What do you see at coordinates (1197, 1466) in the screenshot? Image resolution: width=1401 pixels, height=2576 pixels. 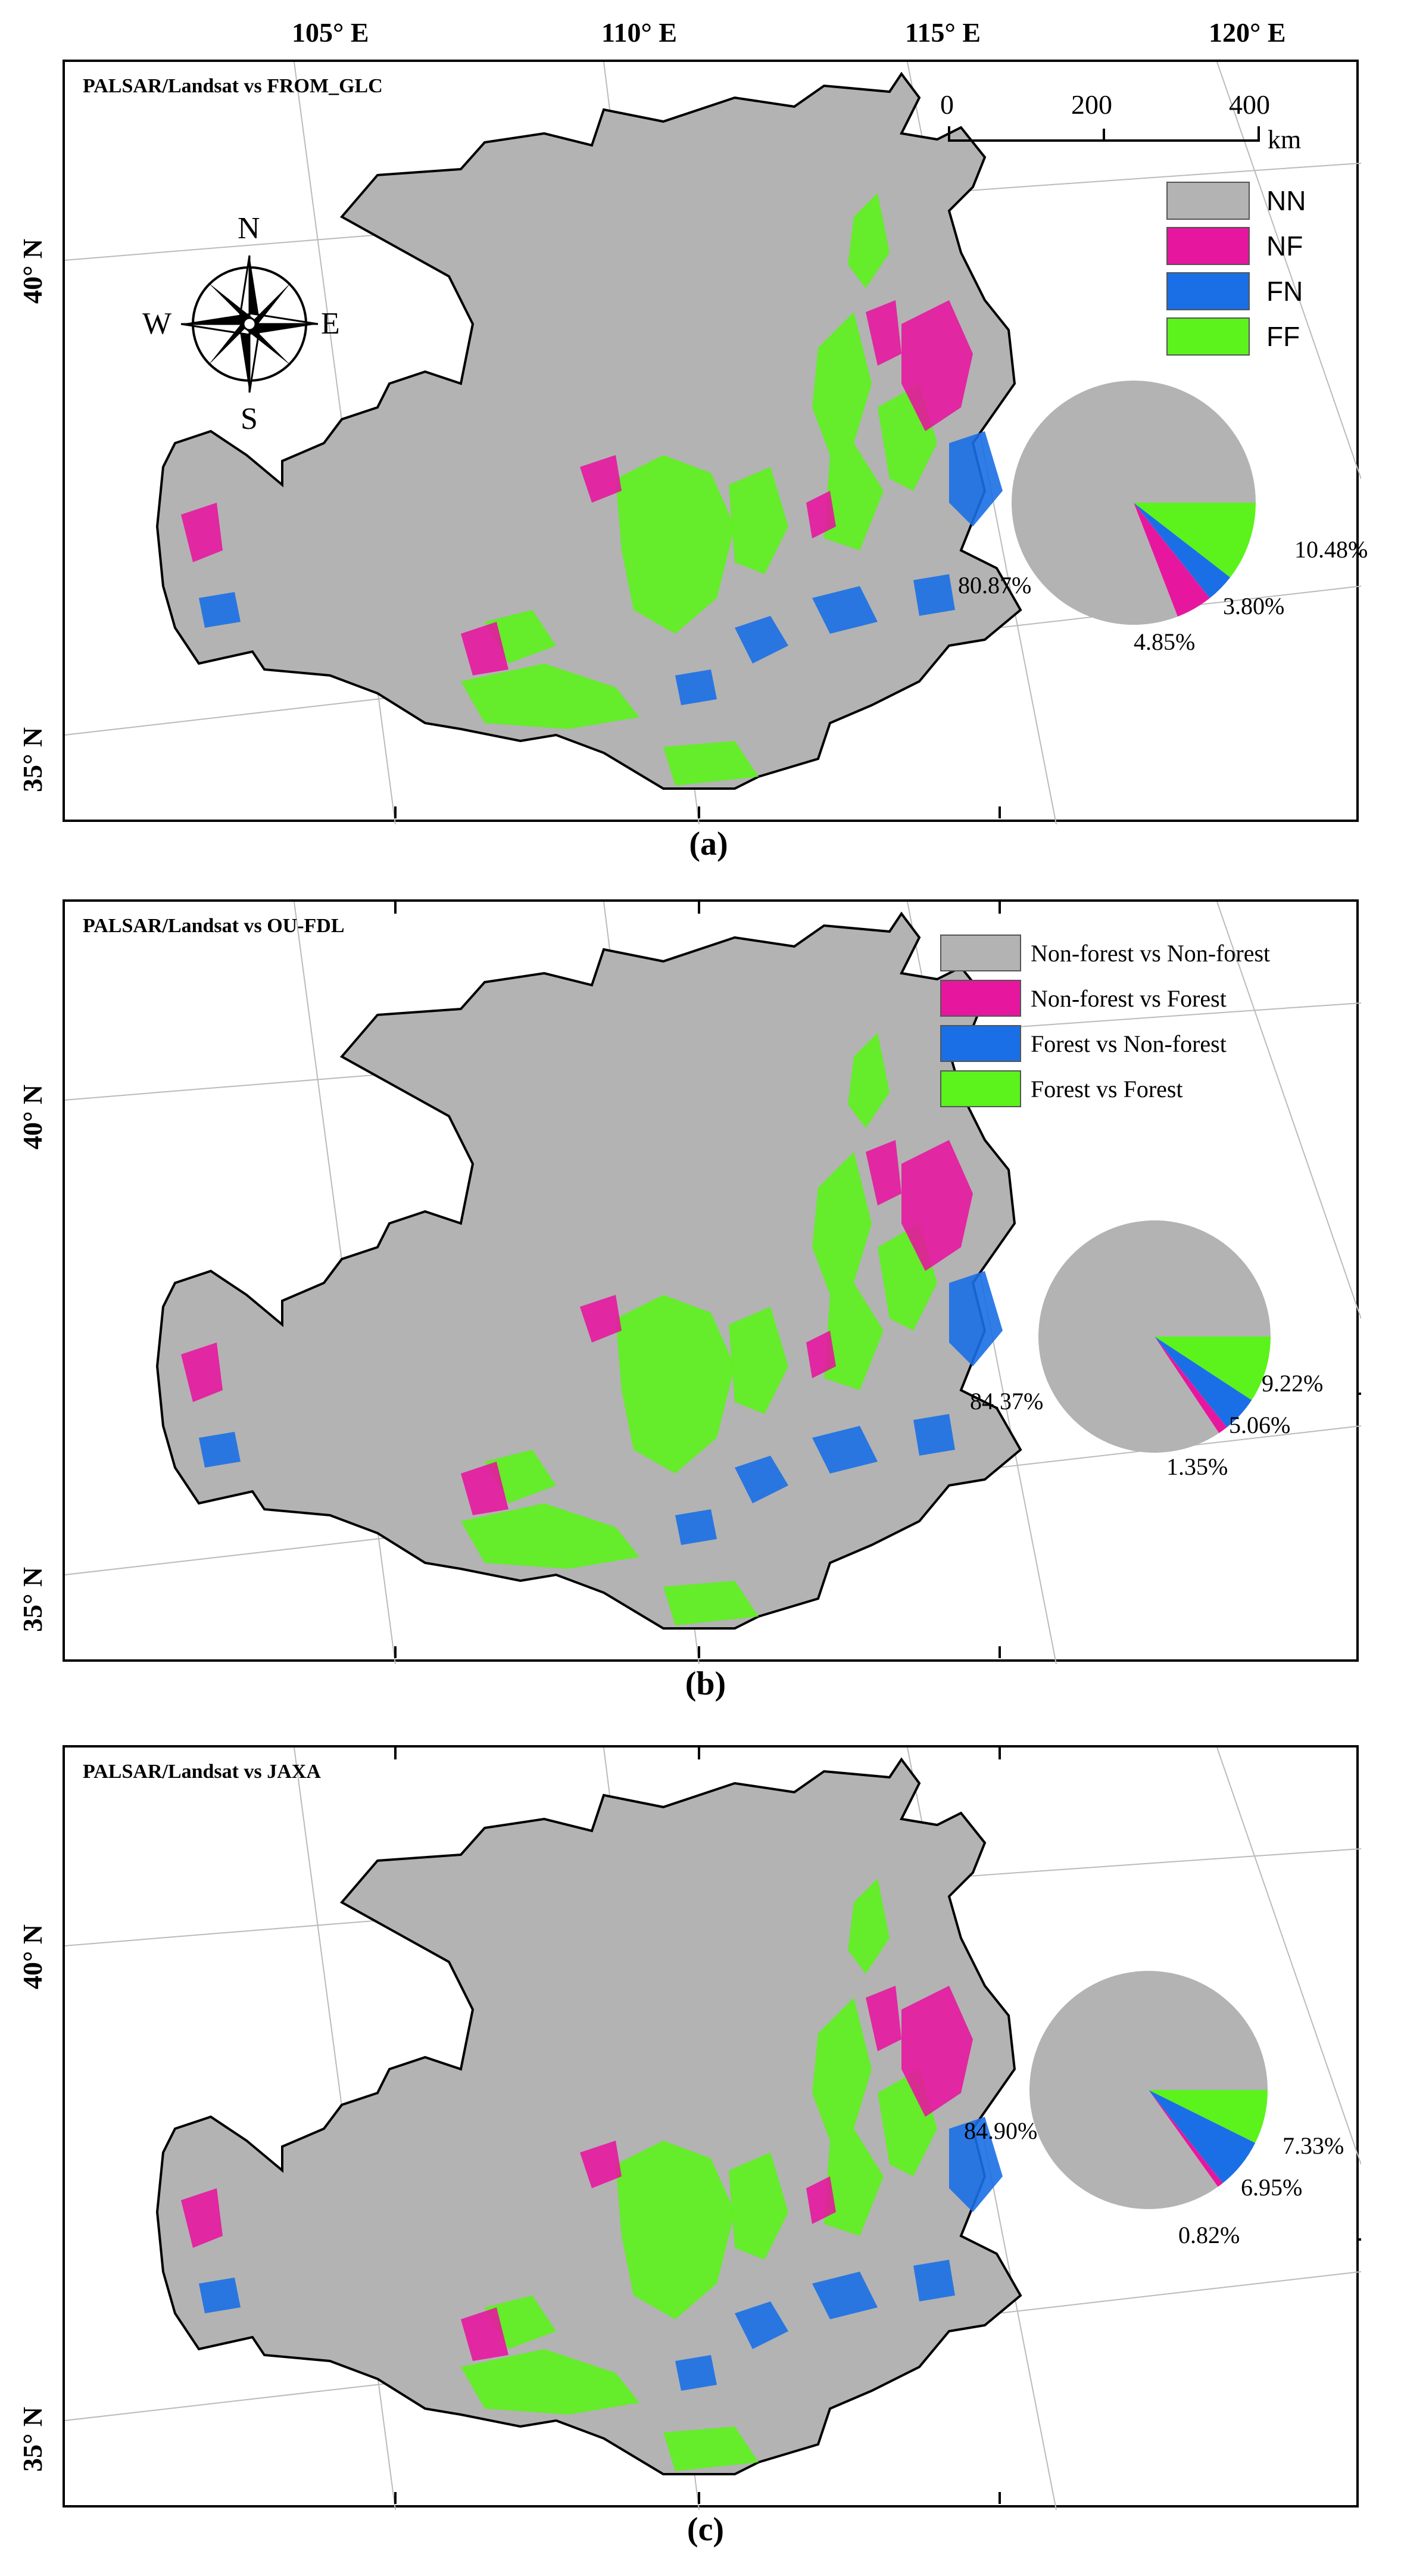 I see `pie-label-nf-b: 1.35%` at bounding box center [1197, 1466].